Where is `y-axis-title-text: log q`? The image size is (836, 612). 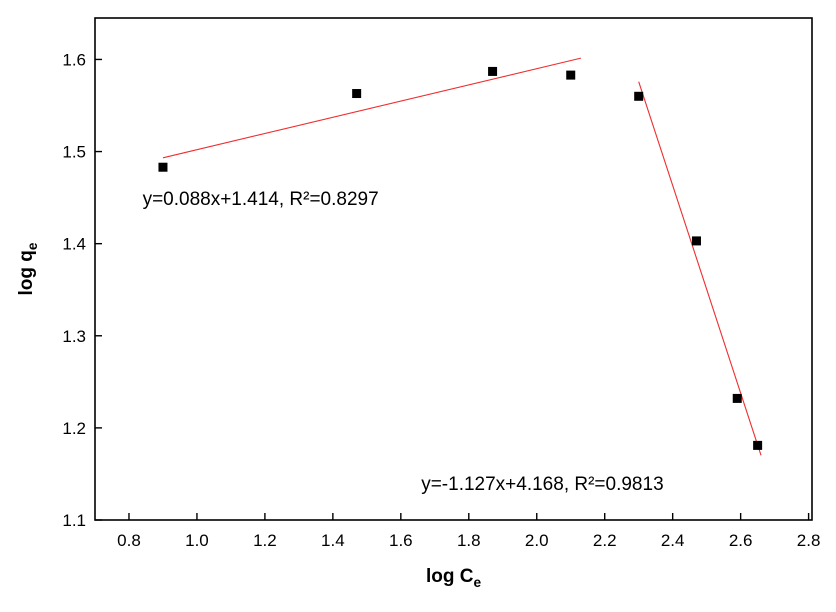
y-axis-title-text: log q is located at coordinates (27, 273).